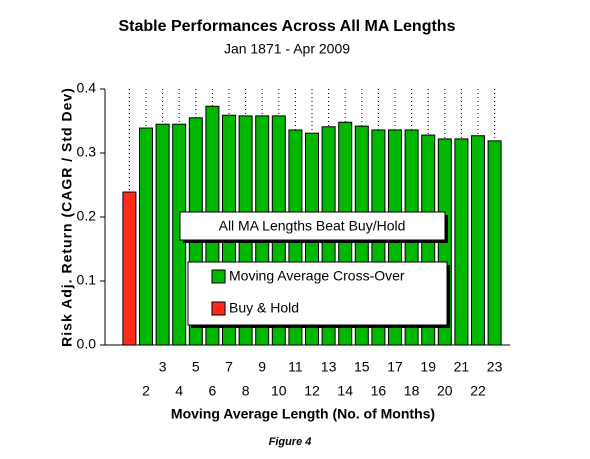  What do you see at coordinates (445, 391) in the screenshot?
I see `x-tick-label: 20` at bounding box center [445, 391].